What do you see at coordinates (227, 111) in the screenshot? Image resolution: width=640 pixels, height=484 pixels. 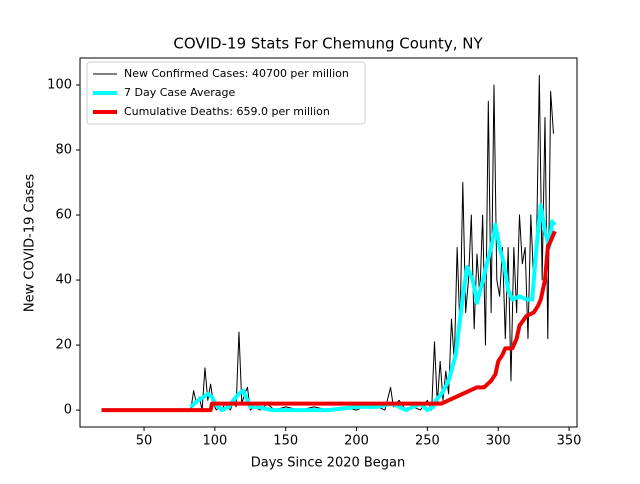 I see `legend-label: Cumulative Deaths: 659.0 per million` at bounding box center [227, 111].